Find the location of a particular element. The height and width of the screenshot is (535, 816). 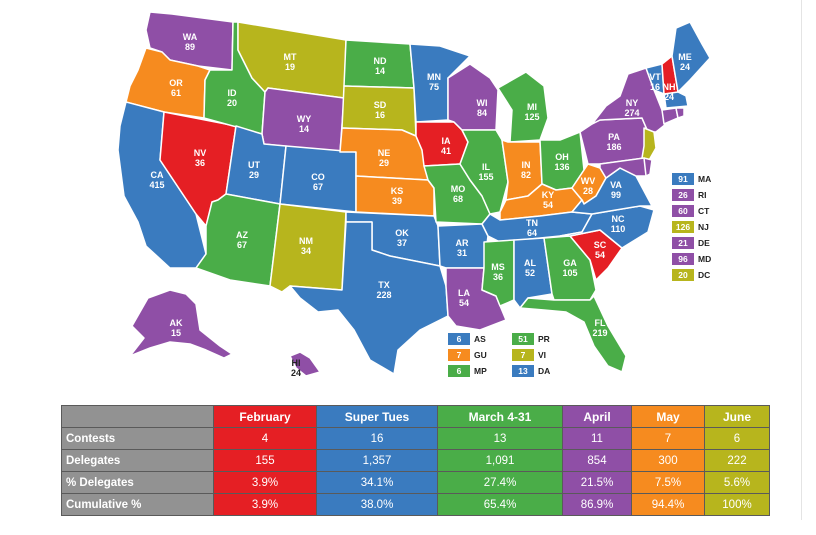

state-MA is located at coordinates (676, 100).